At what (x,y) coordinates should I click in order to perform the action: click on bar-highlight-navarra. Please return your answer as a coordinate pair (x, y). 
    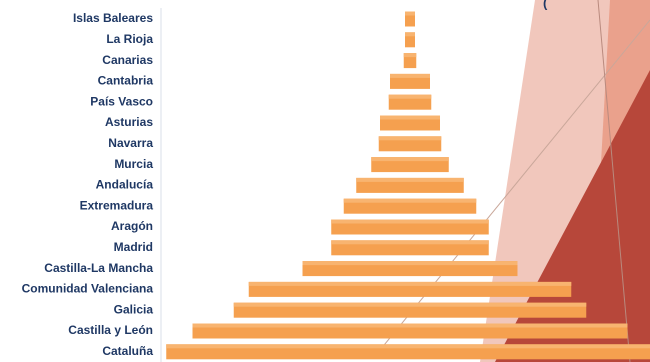
    Looking at the image, I should click on (410, 138).